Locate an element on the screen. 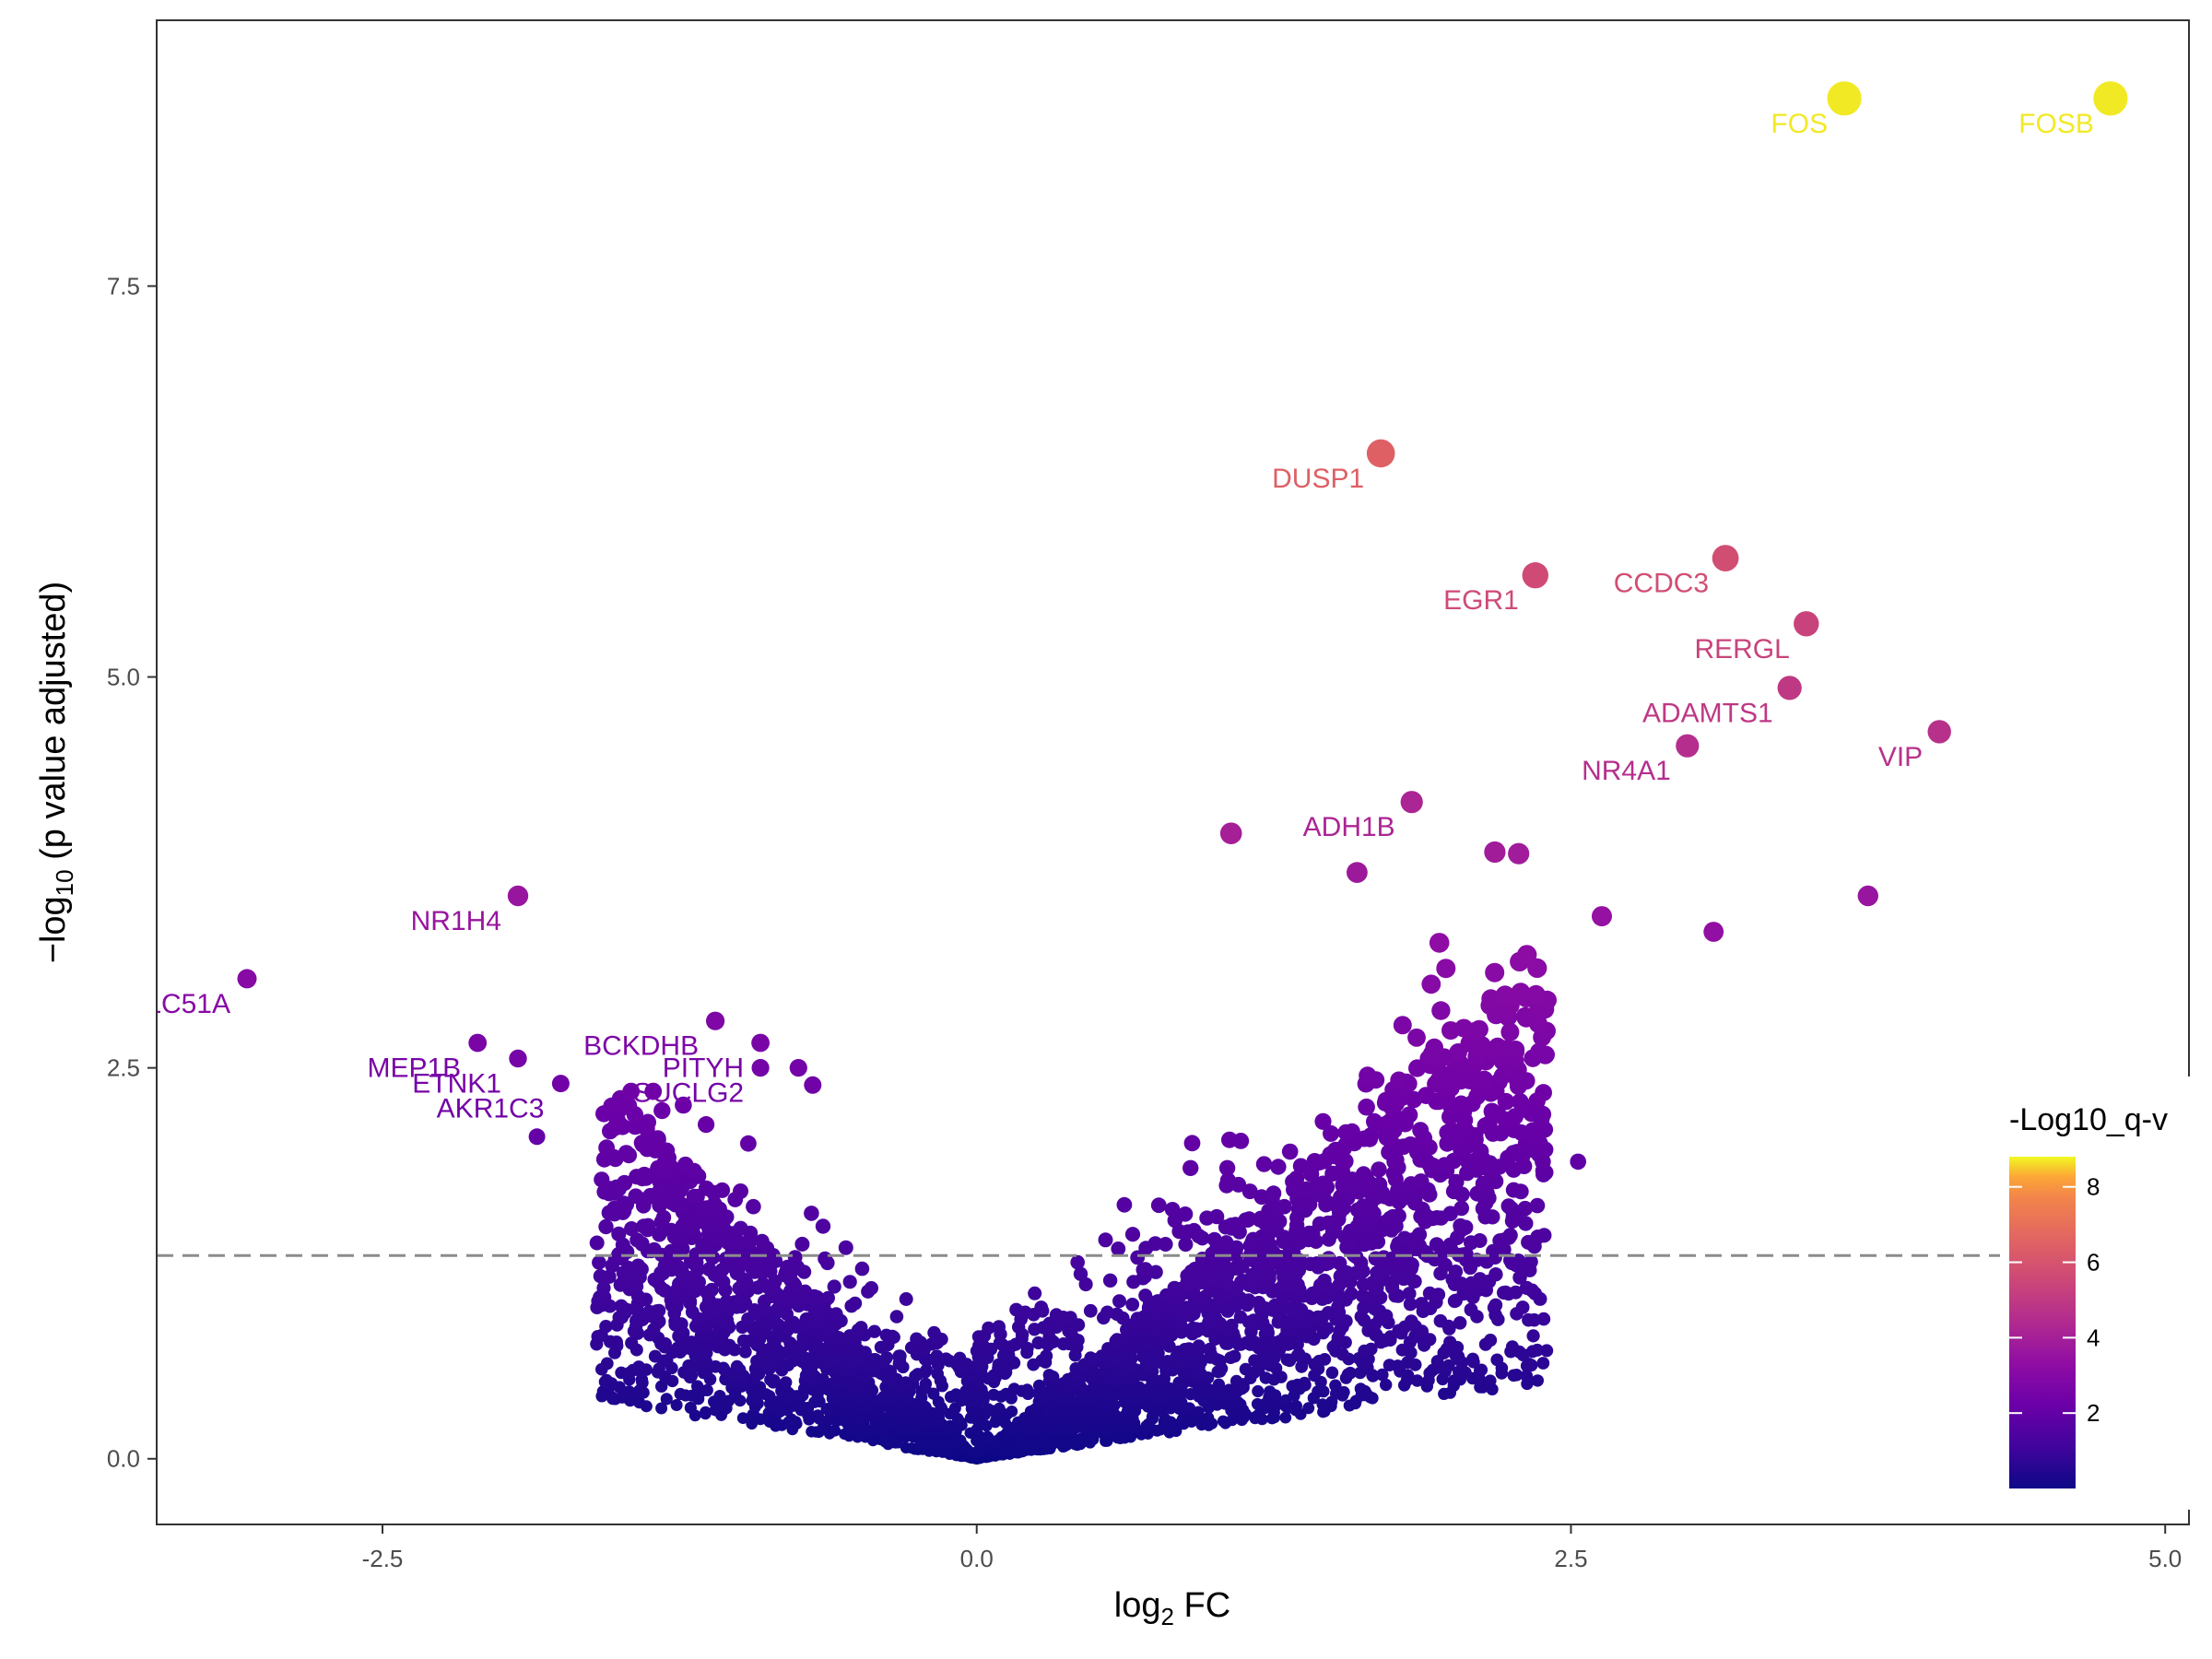 This screenshot has width=2212, height=1659. x-tick-label: 5.0 is located at coordinates (2165, 1558).